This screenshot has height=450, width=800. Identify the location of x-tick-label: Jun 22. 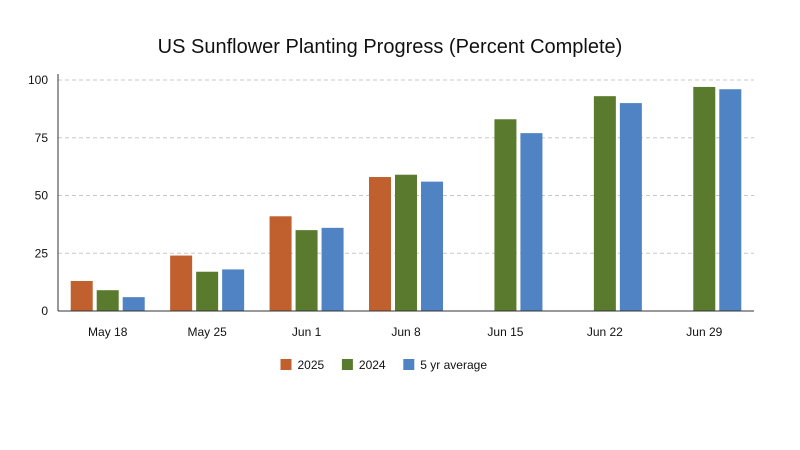
(605, 332).